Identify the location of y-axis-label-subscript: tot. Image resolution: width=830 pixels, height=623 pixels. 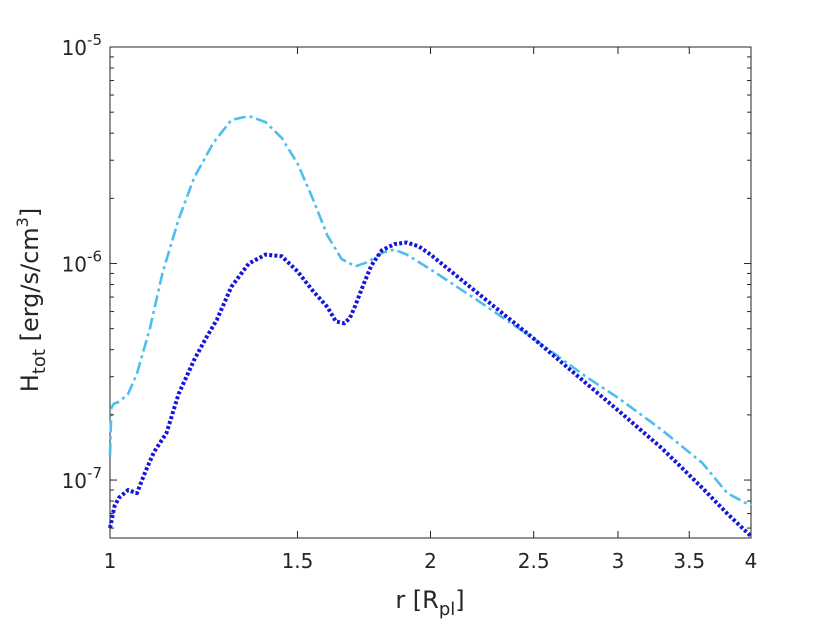
(39, 361).